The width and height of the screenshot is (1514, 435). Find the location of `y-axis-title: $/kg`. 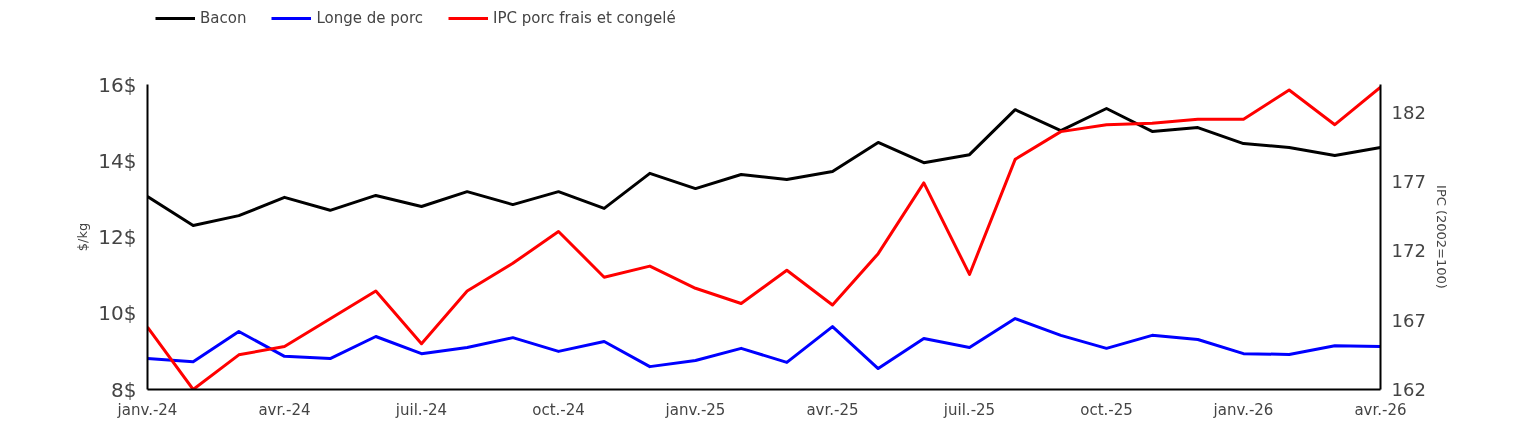

y-axis-title: $/kg is located at coordinates (83, 237).